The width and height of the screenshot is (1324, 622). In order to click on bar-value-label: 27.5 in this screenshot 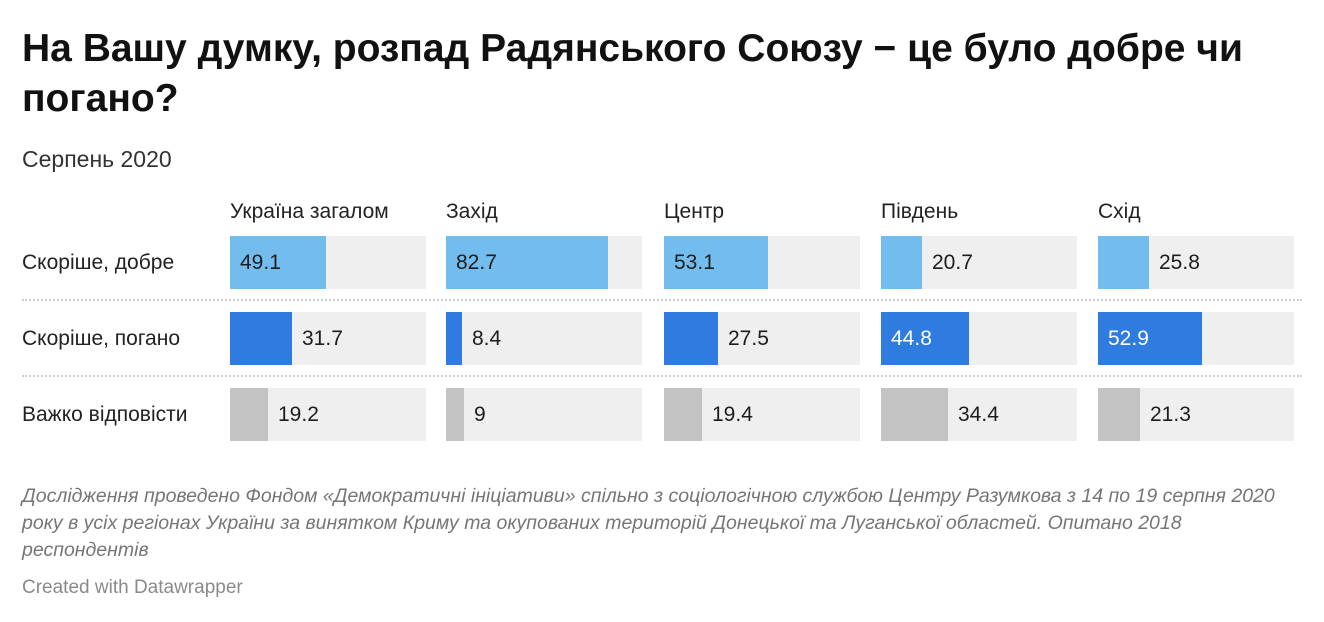, I will do `click(748, 338)`.